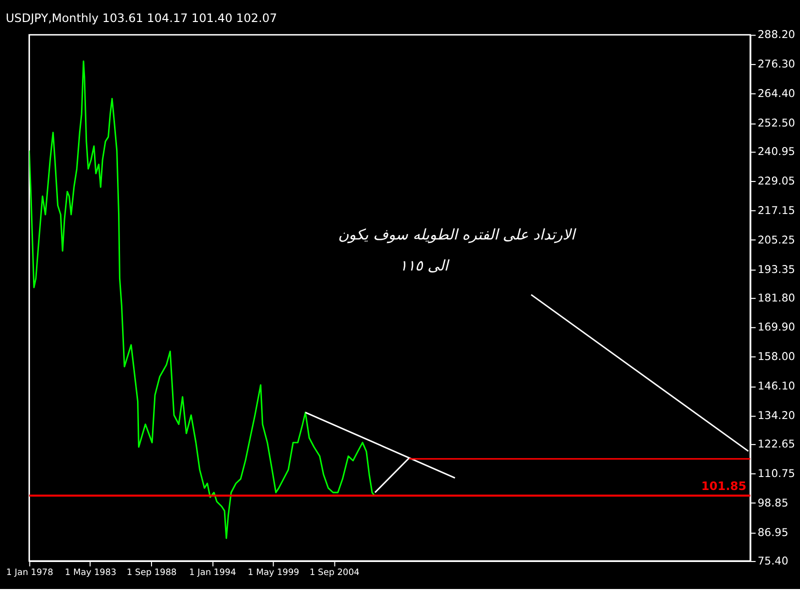  Describe the element at coordinates (777, 297) in the screenshot. I see `y-tick-label: 181.80` at that location.